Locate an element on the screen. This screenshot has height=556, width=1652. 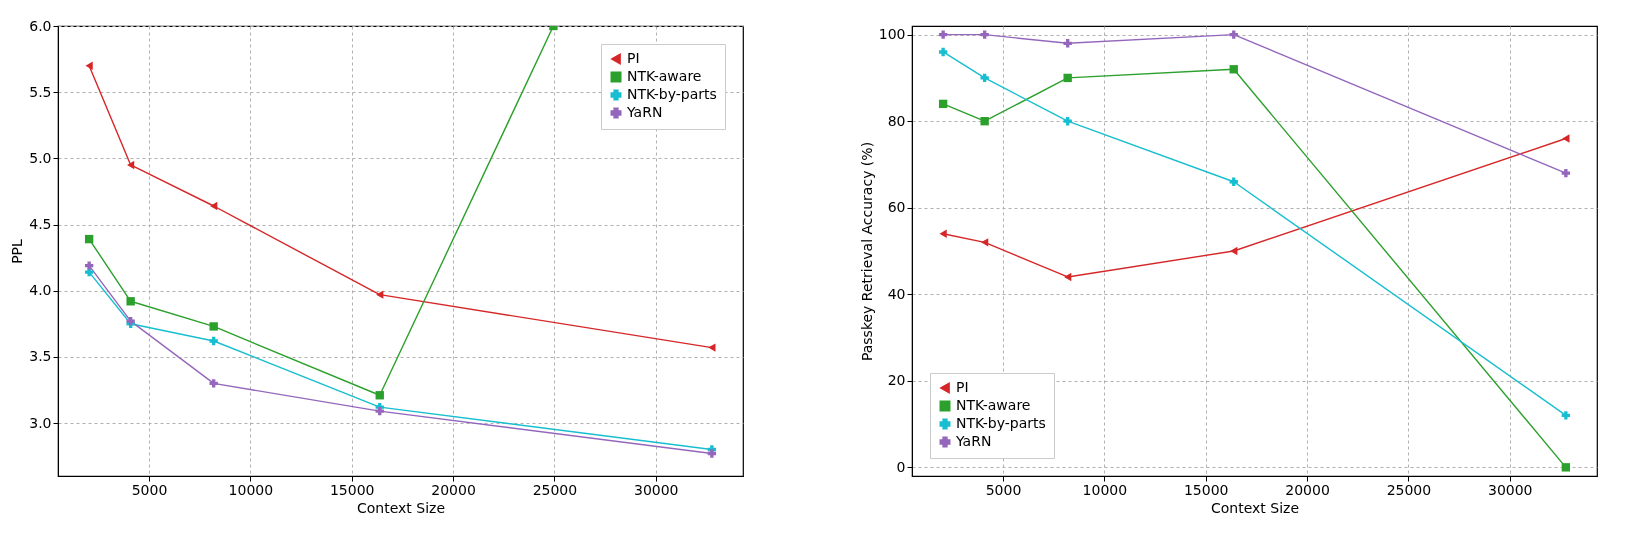
y-tick-label: 3.0 is located at coordinates (40, 422).